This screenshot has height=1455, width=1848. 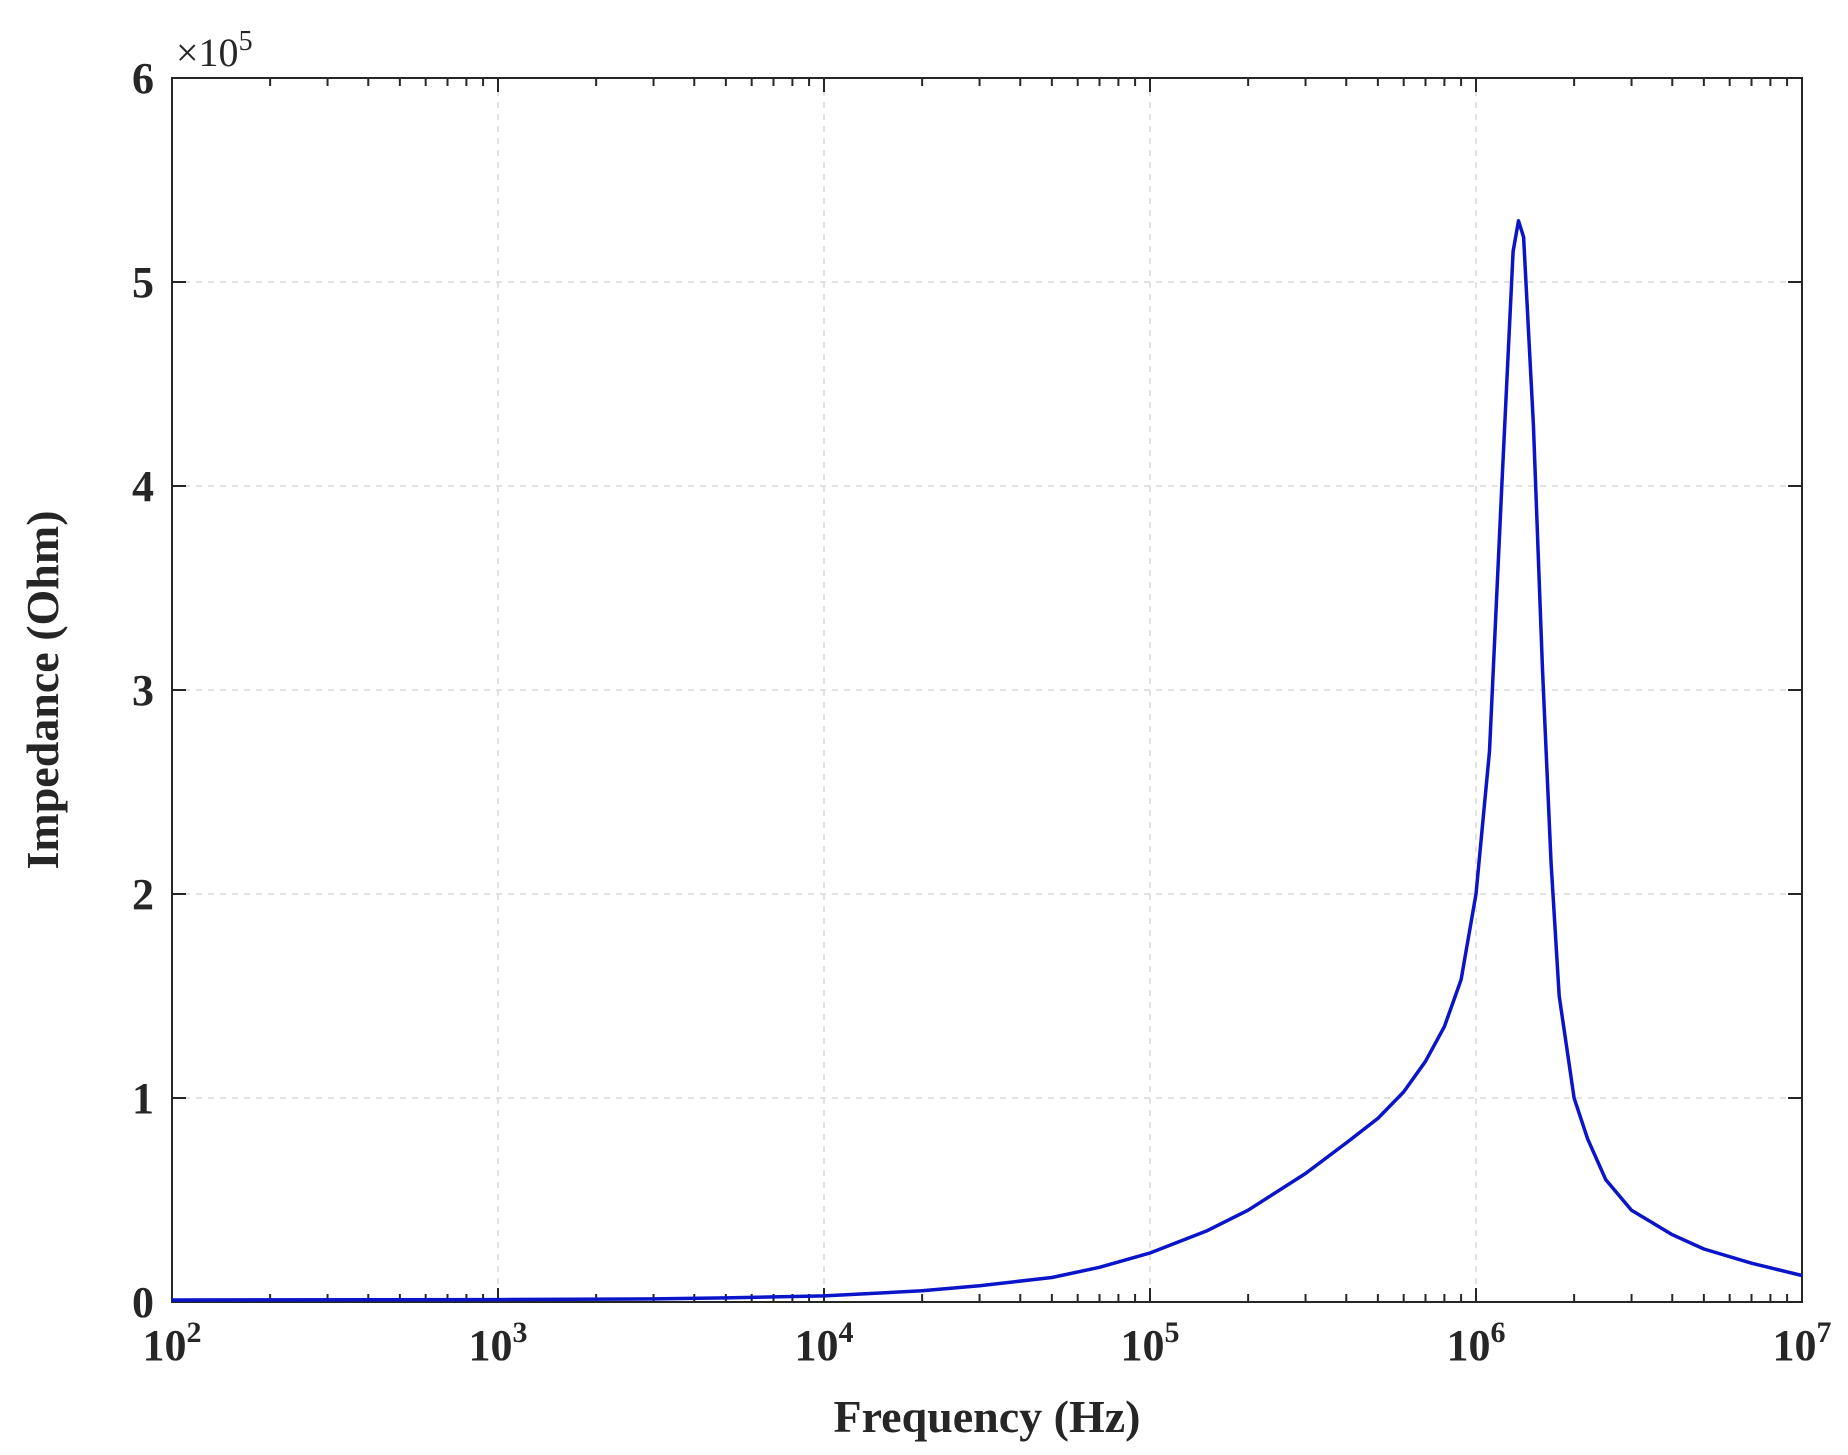 What do you see at coordinates (214, 50) in the screenshot?
I see `y-axis-multiplier: ×10⁵` at bounding box center [214, 50].